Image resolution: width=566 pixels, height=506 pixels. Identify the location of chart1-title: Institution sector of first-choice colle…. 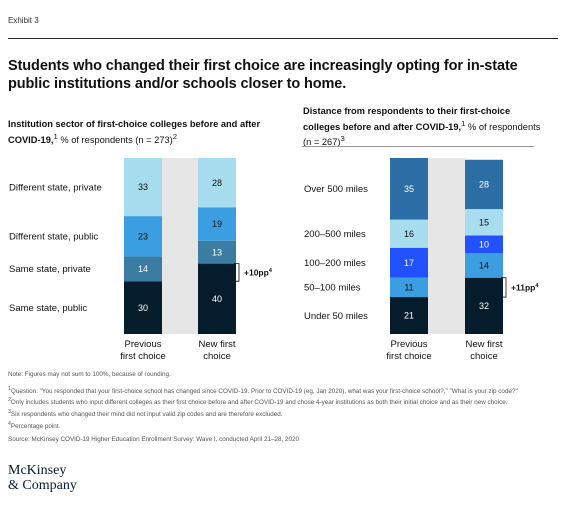
(135, 132).